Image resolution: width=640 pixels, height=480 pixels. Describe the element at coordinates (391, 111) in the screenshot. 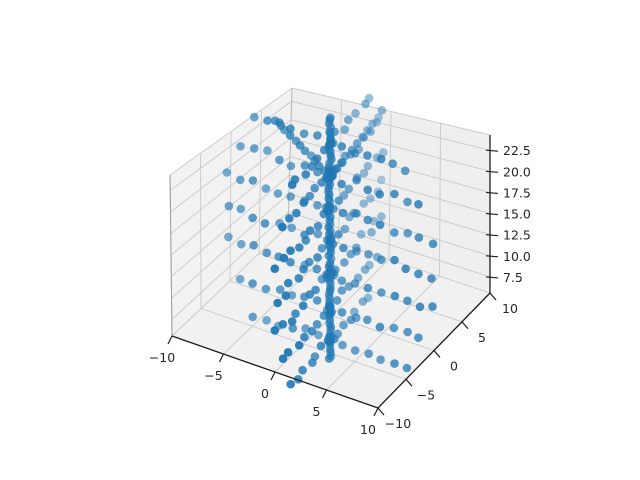

I see `edge-right-top` at that location.